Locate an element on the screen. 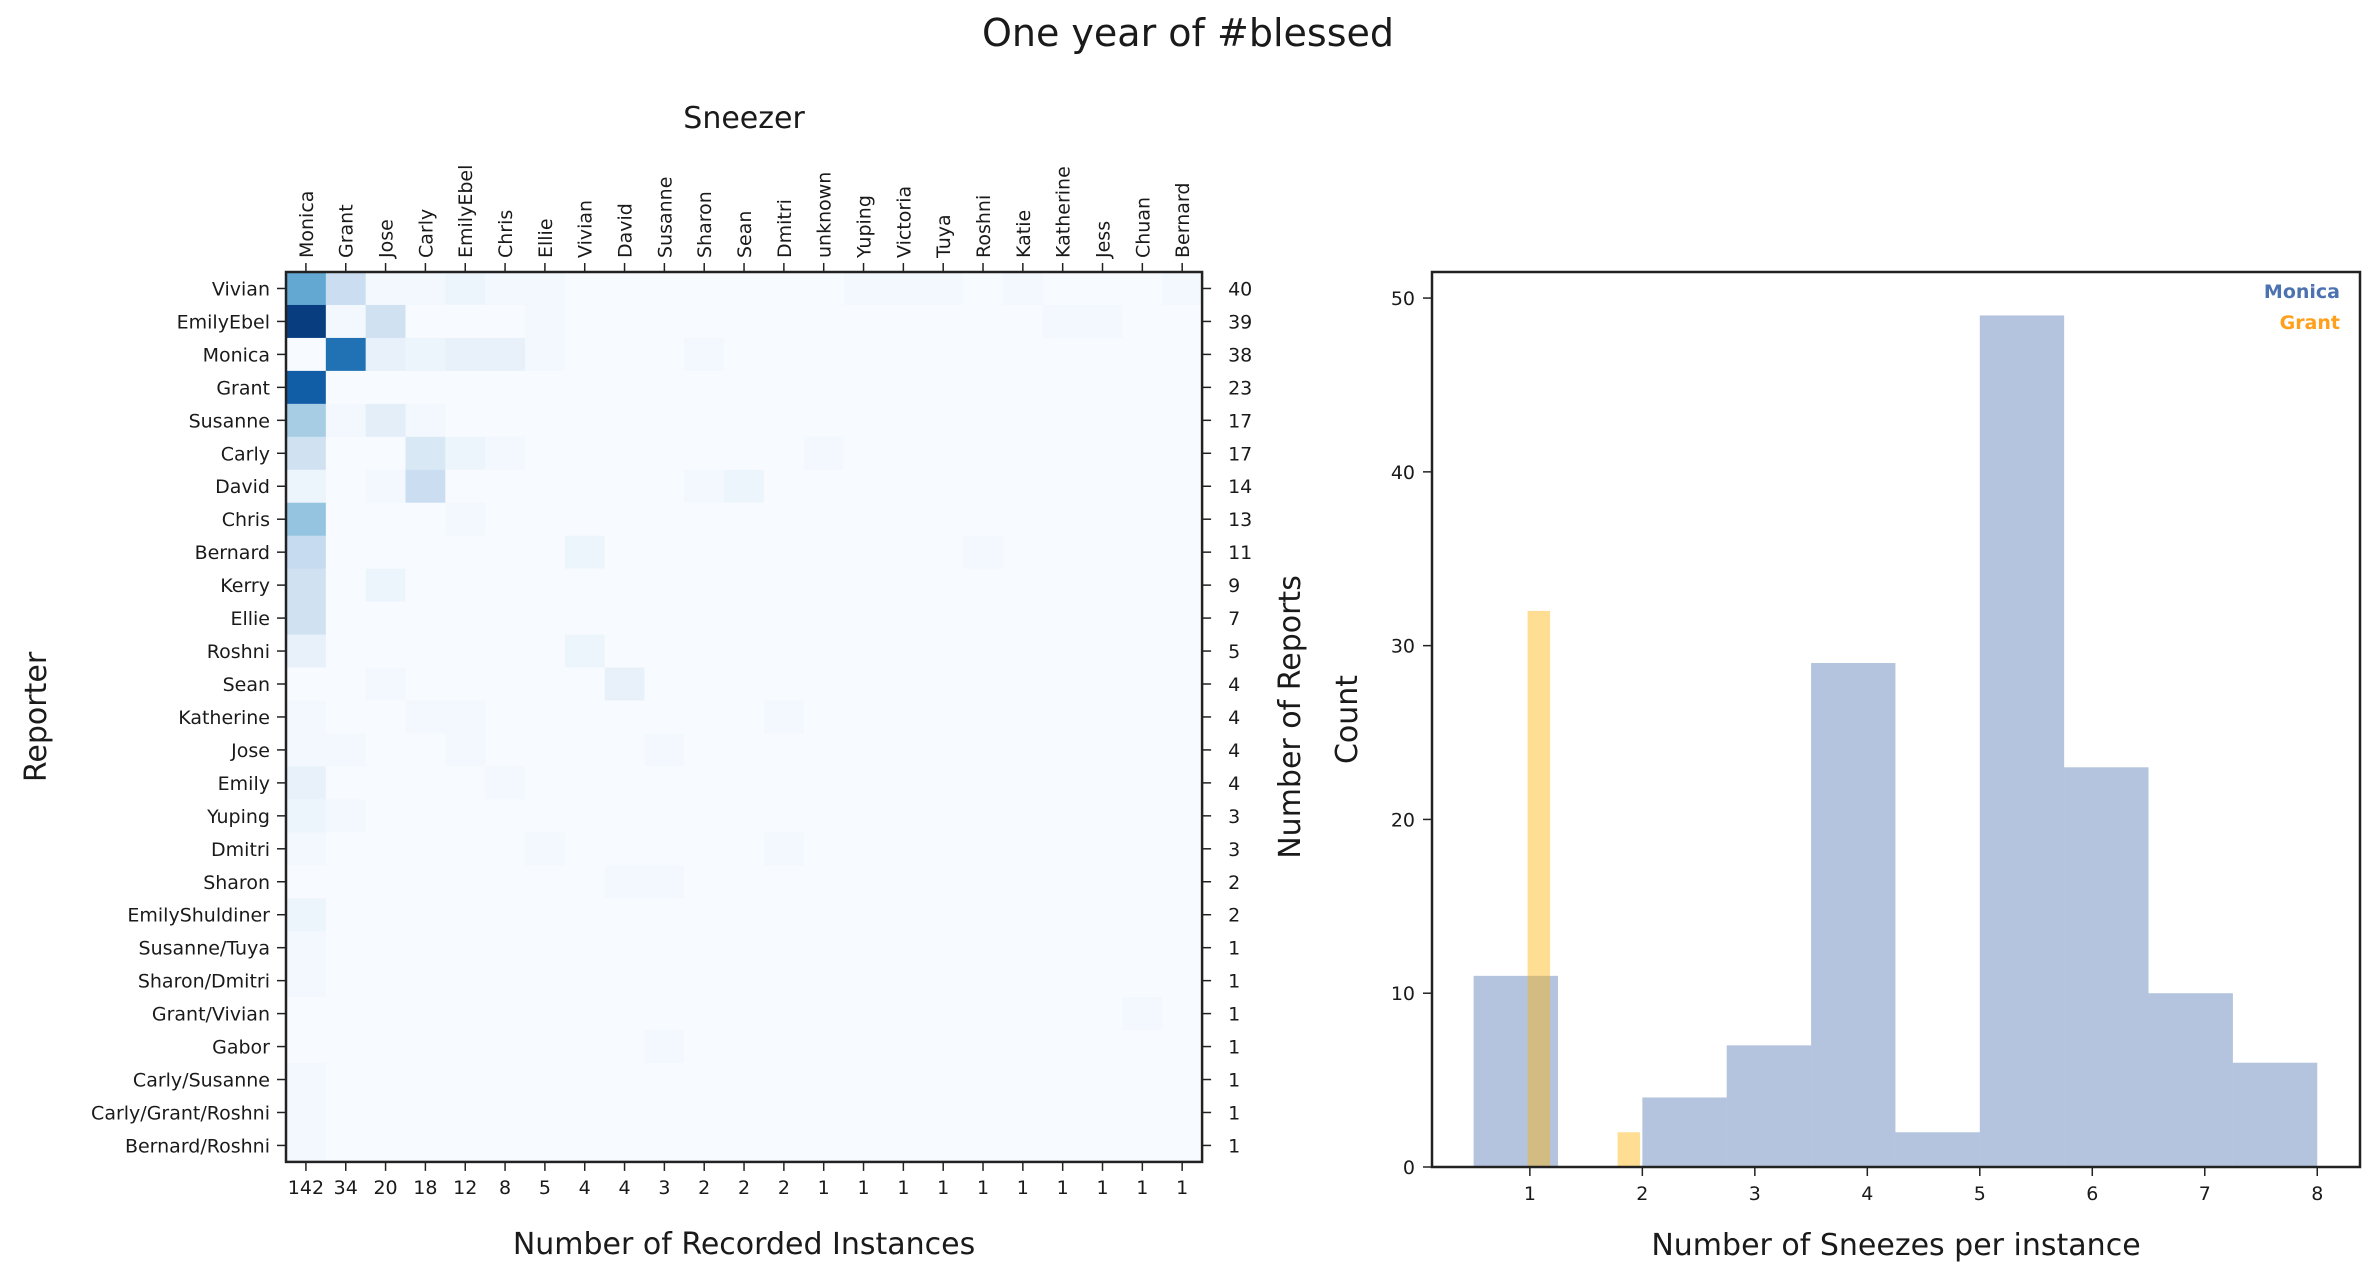 The width and height of the screenshot is (2376, 1277). sneezer-label: EmilyEbel is located at coordinates (466, 211).